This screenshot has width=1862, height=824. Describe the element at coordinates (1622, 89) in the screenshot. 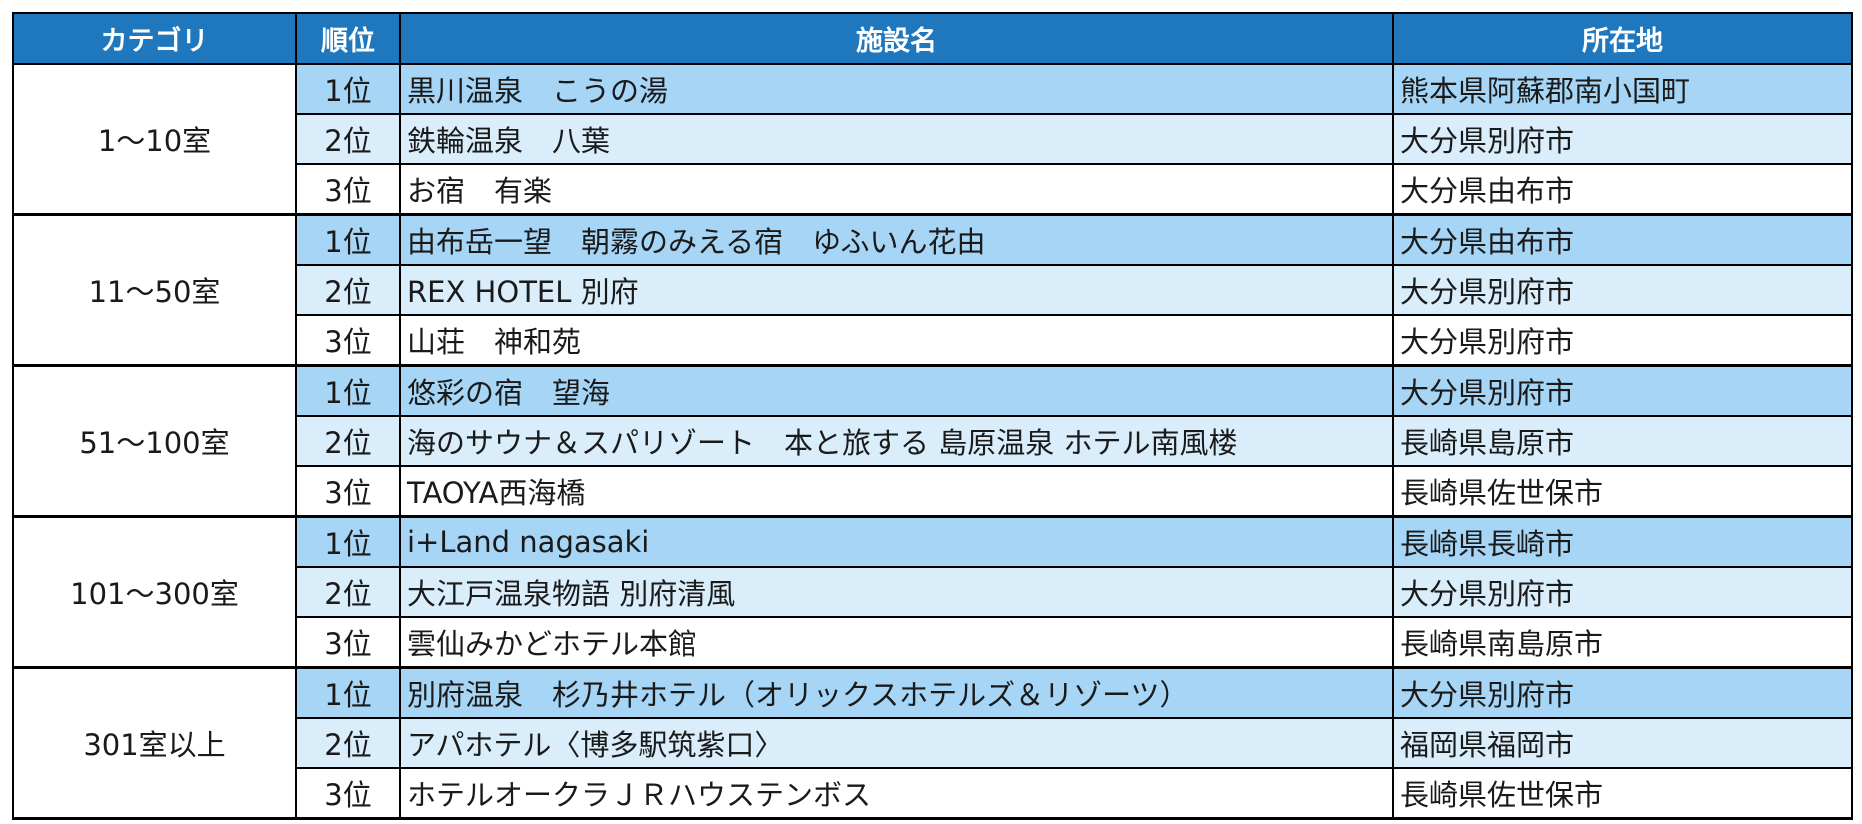

I see `location-cell: 熊本県阿蘇郡南小国町` at that location.